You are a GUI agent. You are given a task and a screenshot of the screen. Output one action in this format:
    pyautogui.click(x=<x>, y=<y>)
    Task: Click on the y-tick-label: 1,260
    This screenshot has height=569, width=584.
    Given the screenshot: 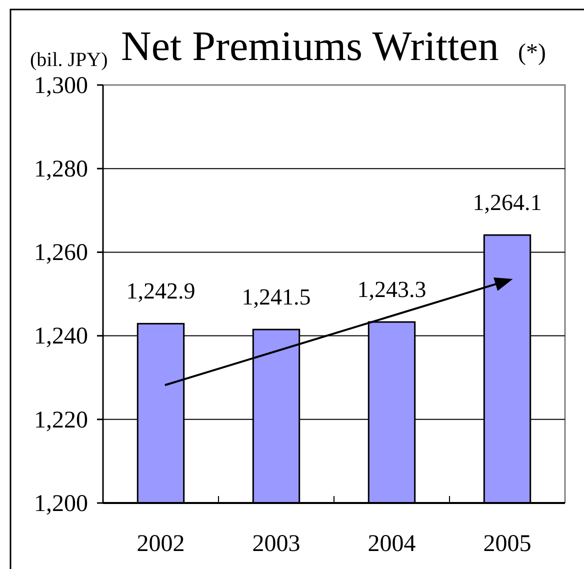 What is the action you would take?
    pyautogui.click(x=61, y=253)
    